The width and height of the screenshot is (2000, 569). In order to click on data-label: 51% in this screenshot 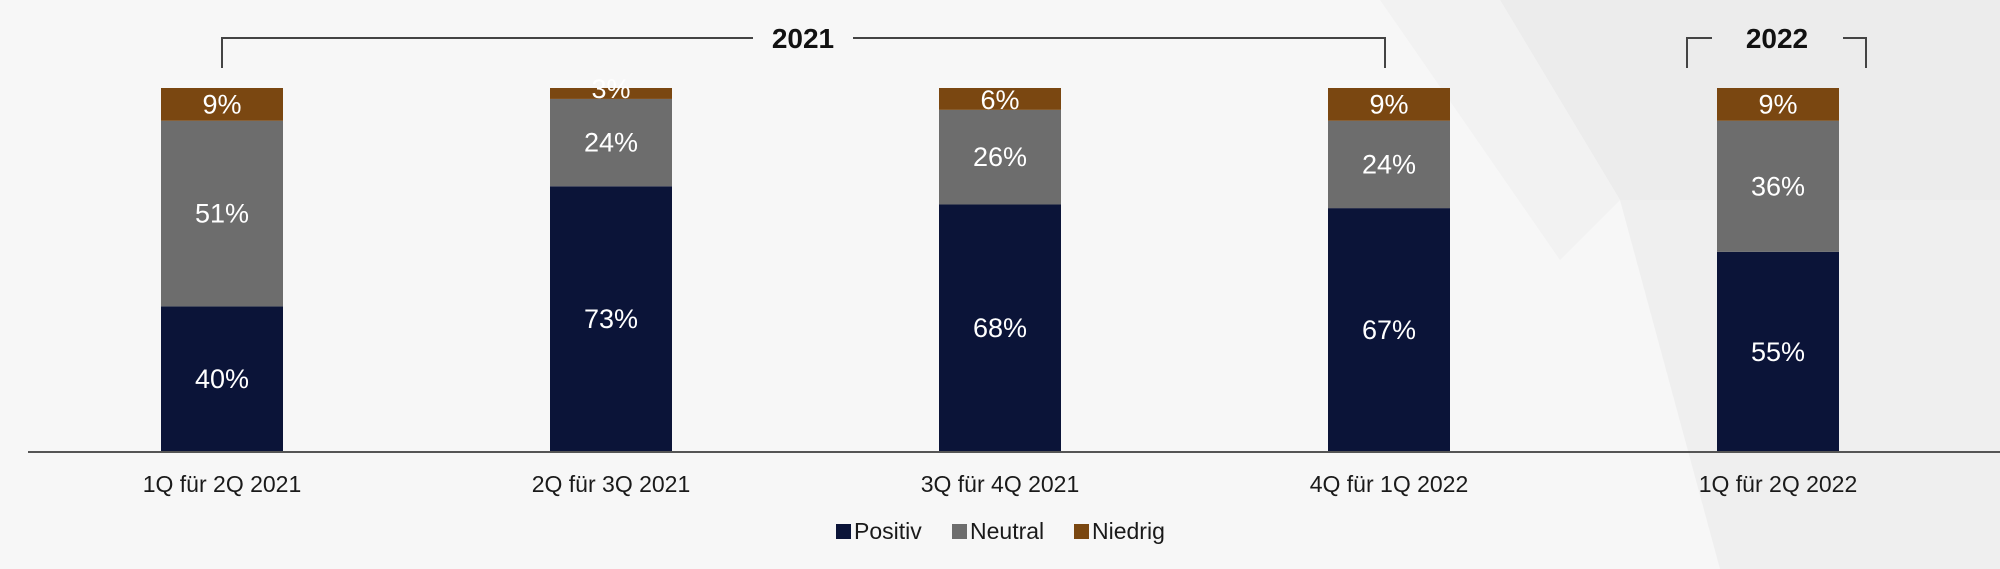, I will do `click(222, 214)`.